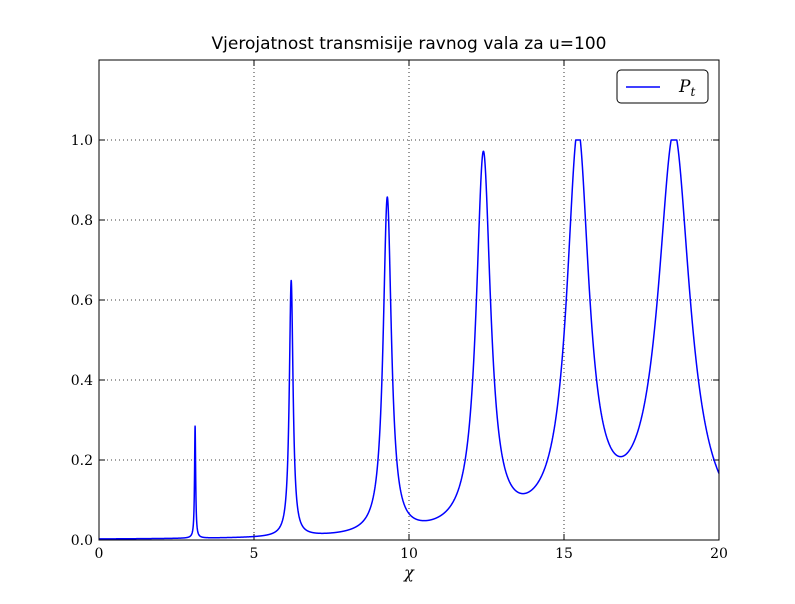  What do you see at coordinates (82, 541) in the screenshot?
I see `y-tick-label-0: 0.0` at bounding box center [82, 541].